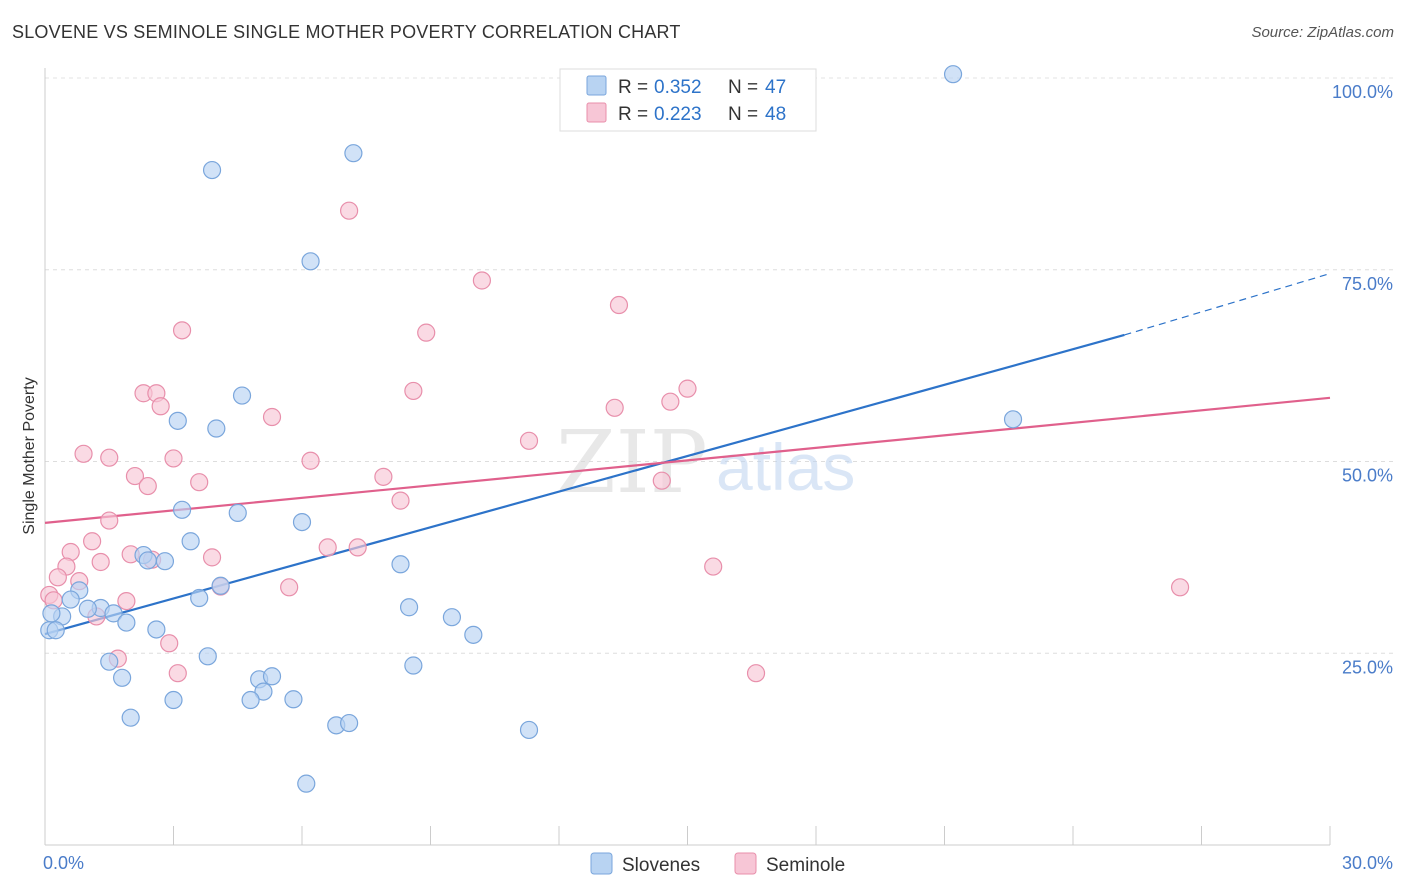  What do you see at coordinates (1367, 476) in the screenshot?
I see `y-tick-label: 50.0%` at bounding box center [1367, 476].